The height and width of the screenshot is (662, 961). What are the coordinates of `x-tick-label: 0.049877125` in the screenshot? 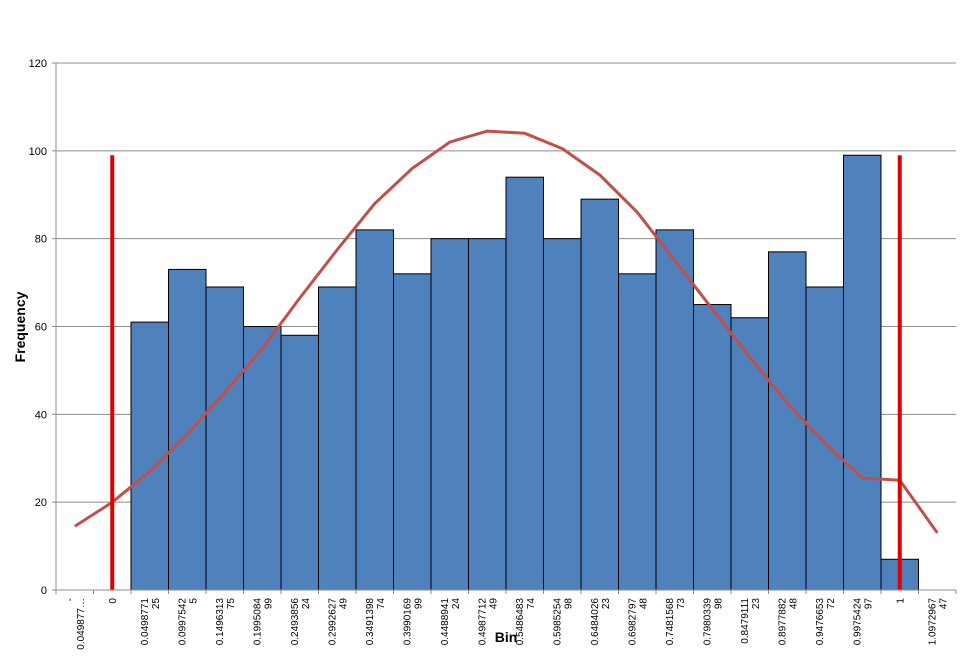 It's located at (151, 622).